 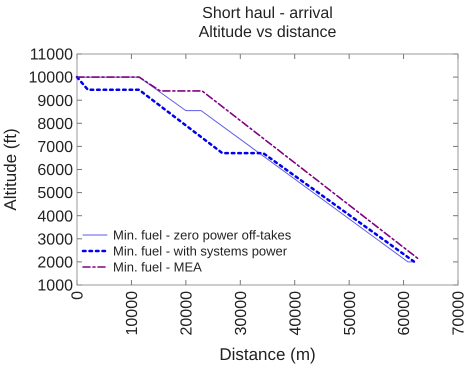 What do you see at coordinates (55, 217) in the screenshot?
I see `y-tick-label: 4000` at bounding box center [55, 217].